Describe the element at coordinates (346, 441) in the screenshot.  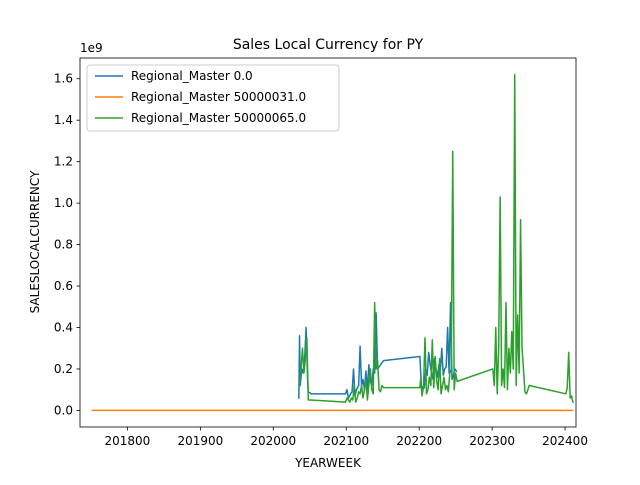
I see `x-tick-label: 202100` at that location.